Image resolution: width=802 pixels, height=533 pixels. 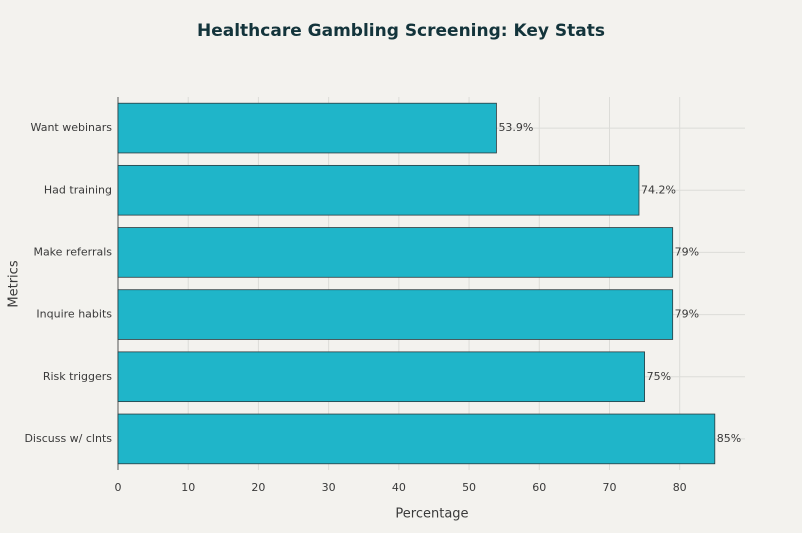 What do you see at coordinates (77, 376) in the screenshot?
I see `y-tick-label: Risk triggers` at bounding box center [77, 376].